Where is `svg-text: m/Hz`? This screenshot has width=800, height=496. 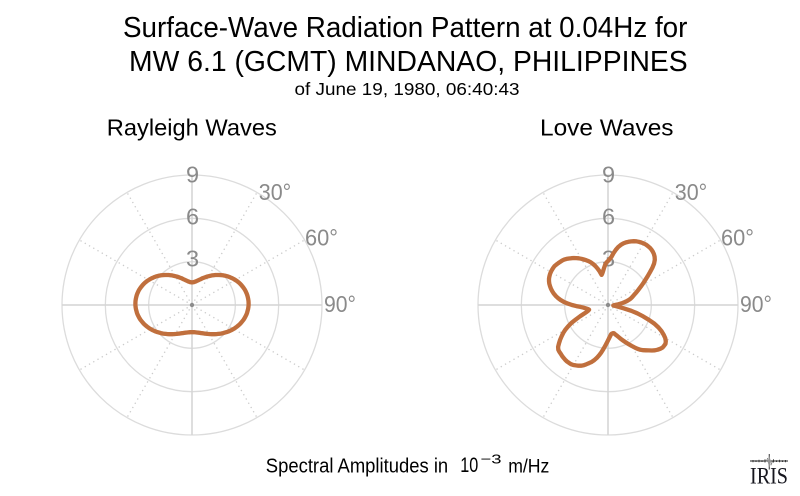 svg-text: m/Hz is located at coordinates (528, 466).